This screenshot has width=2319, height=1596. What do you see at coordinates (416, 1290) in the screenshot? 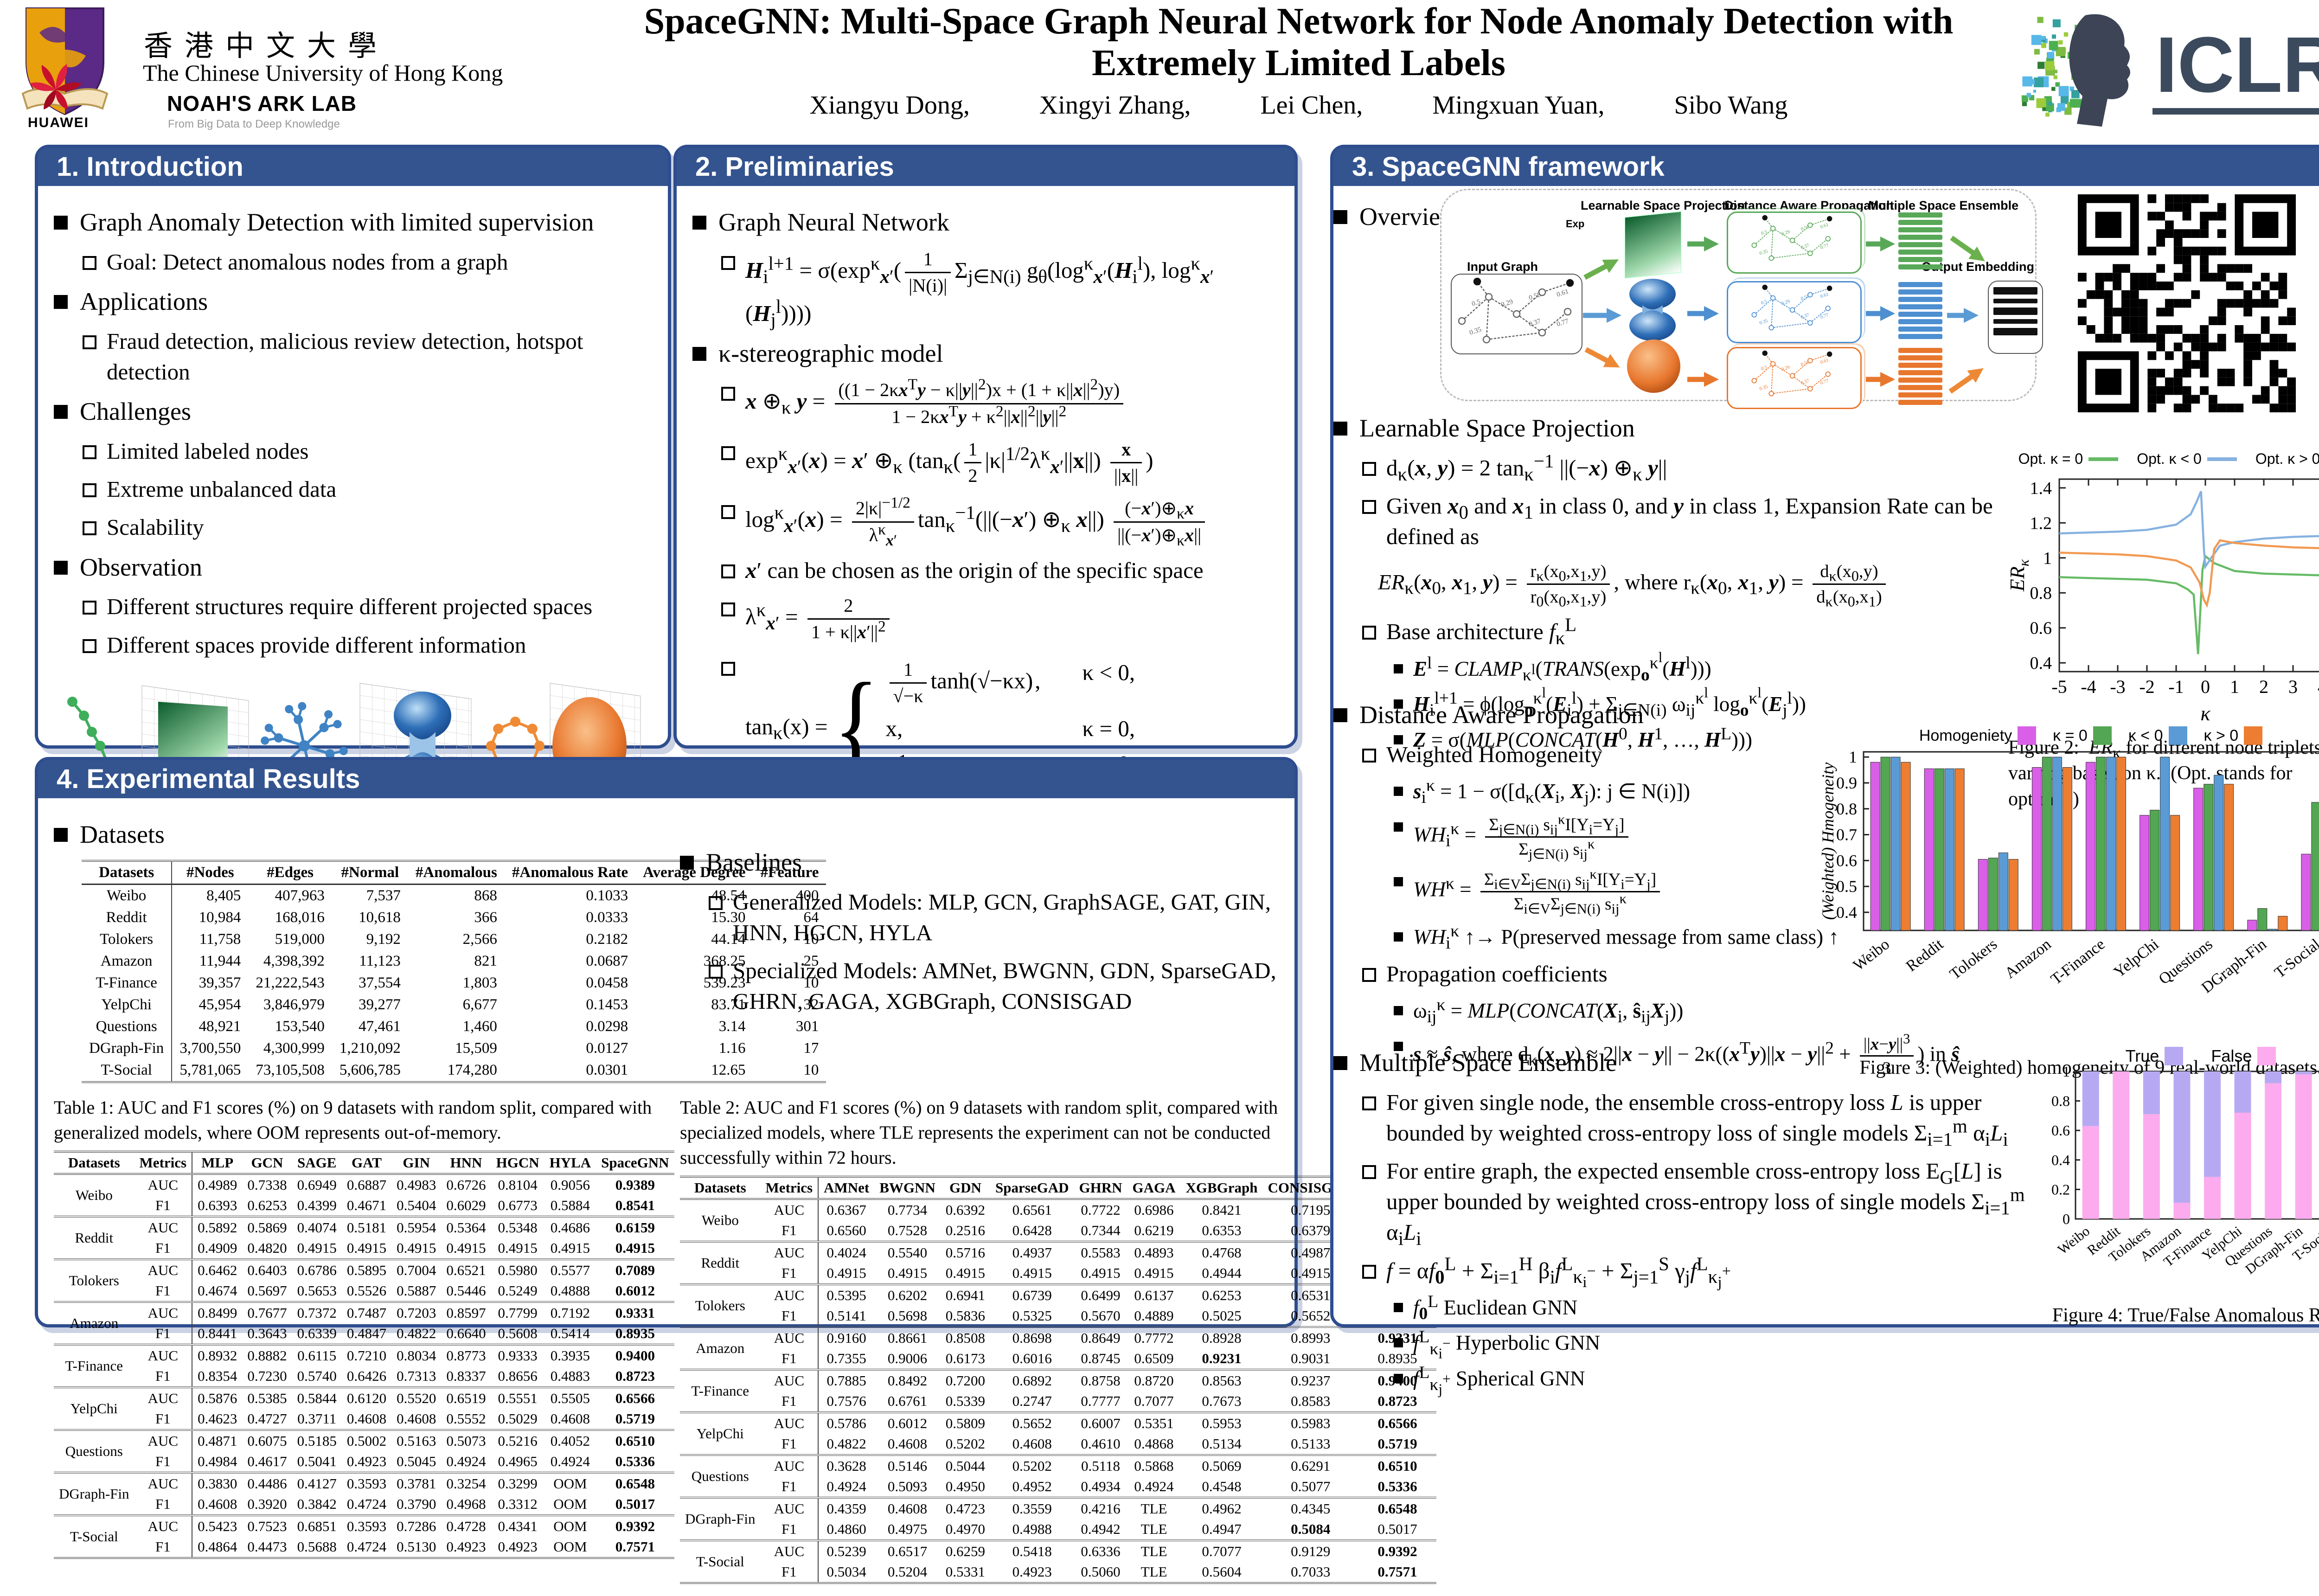
I see `value-cell: 0.5887` at bounding box center [416, 1290].